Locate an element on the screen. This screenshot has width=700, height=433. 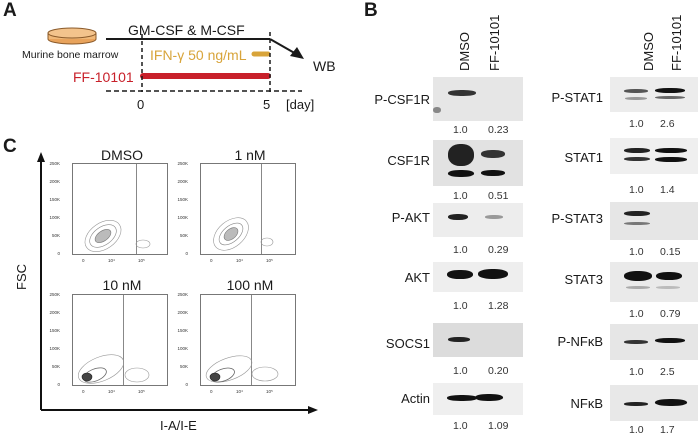
lane-header-drug-right: FF-10101 is located at coordinates (676, 42).